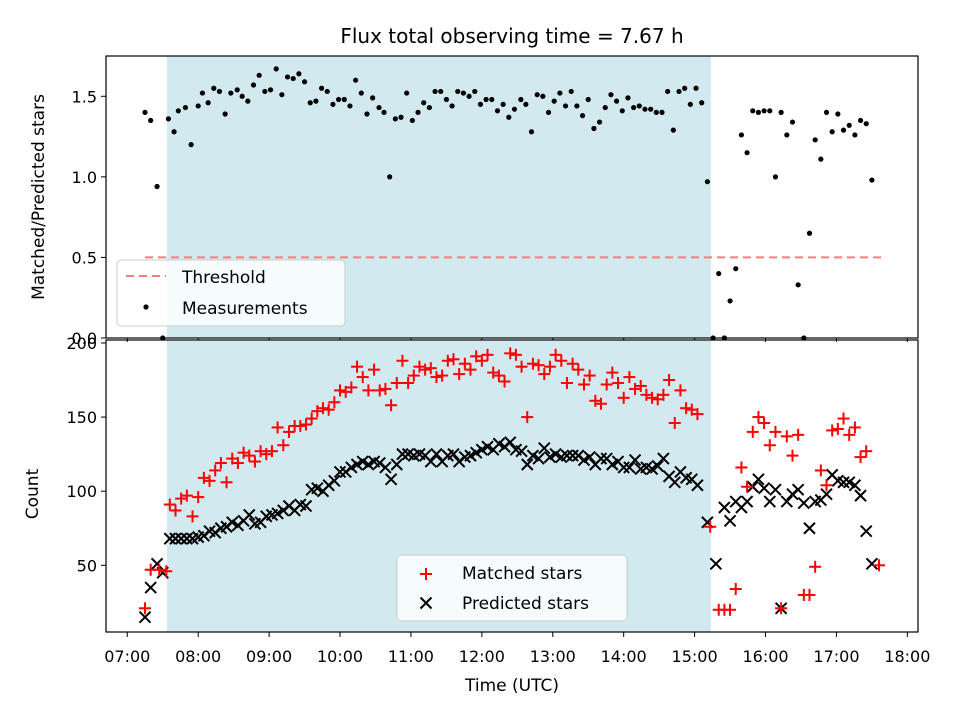 Image resolution: width=960 pixels, height=720 pixels. Describe the element at coordinates (33, 493) in the screenshot. I see `bottom-y-axis-label: Count` at that location.